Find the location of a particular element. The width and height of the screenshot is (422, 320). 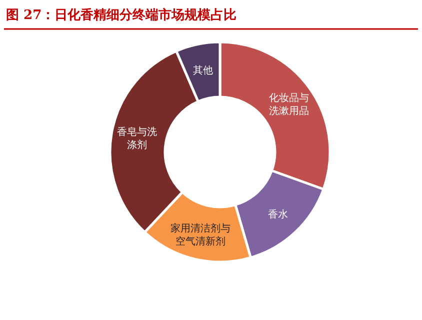

slice-label: 化妆品与洗漱用品 is located at coordinates (289, 104).